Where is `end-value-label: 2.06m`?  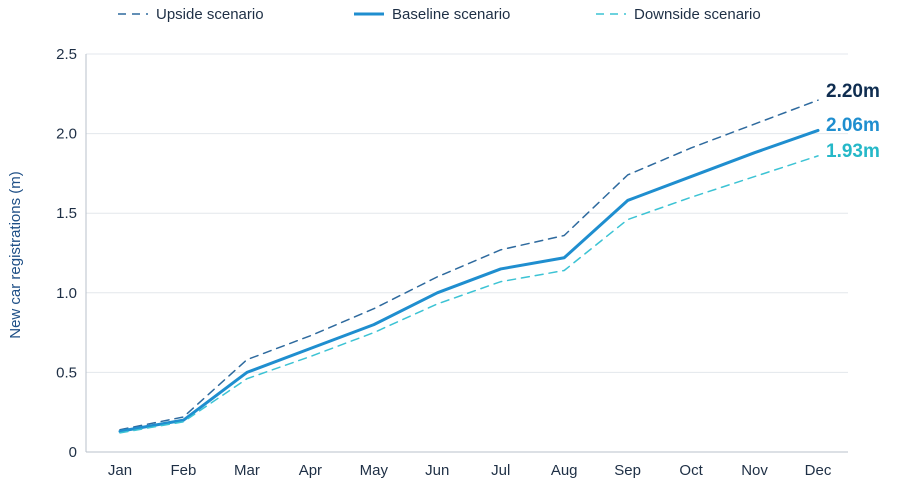
end-value-label: 2.06m is located at coordinates (853, 125).